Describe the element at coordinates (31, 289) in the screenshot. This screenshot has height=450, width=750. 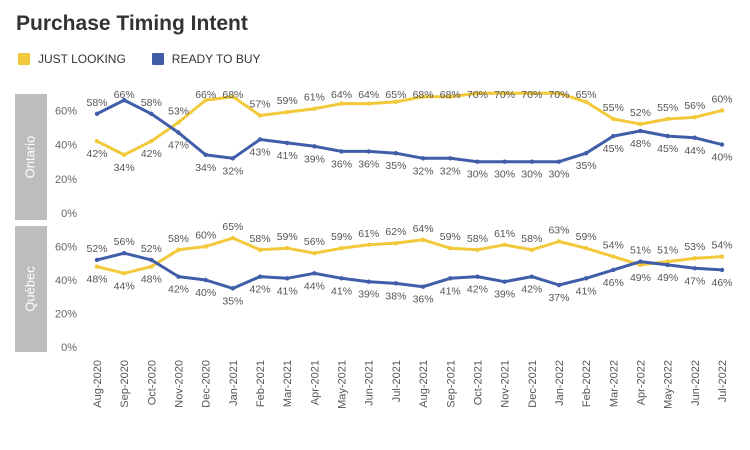
I see `panel-strip-que-bec` at that location.